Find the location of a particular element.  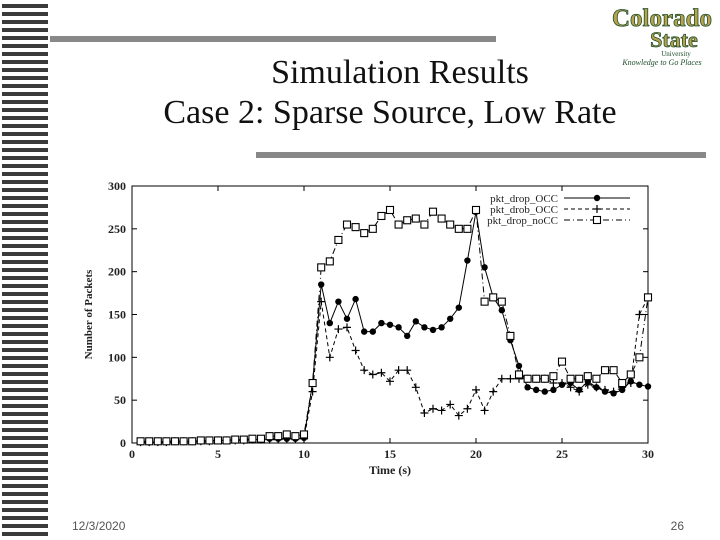

x-tick-label: 20 is located at coordinates (476, 454).